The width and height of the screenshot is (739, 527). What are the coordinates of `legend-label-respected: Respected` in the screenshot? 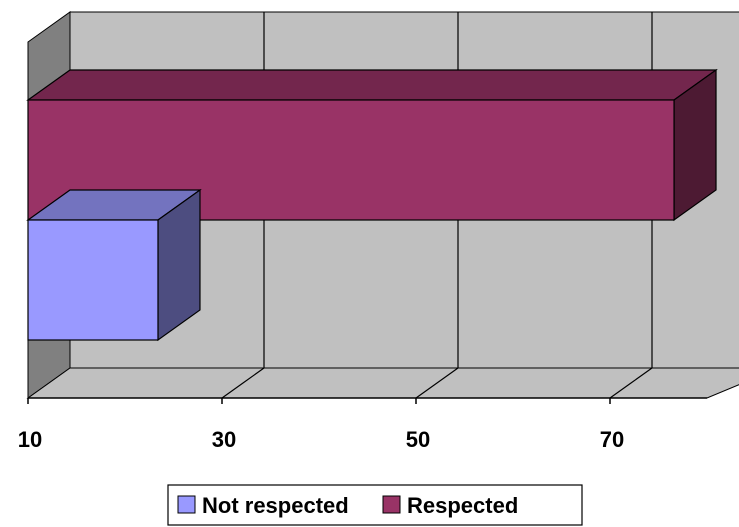 It's located at (462, 505).